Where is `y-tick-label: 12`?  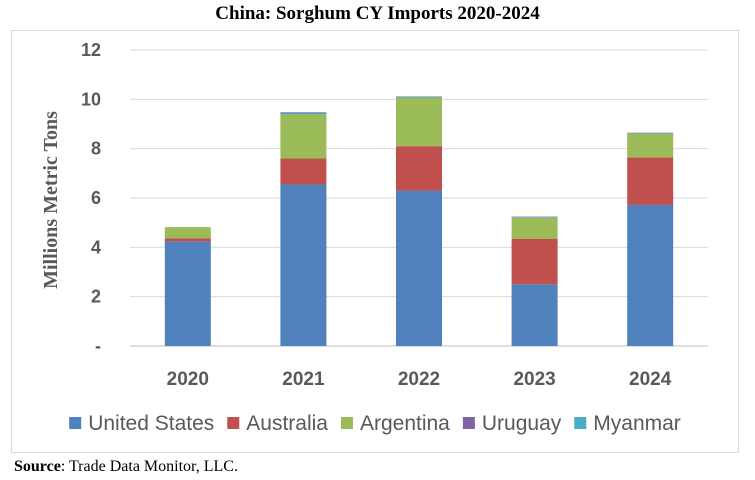
y-tick-label: 12 is located at coordinates (91, 50).